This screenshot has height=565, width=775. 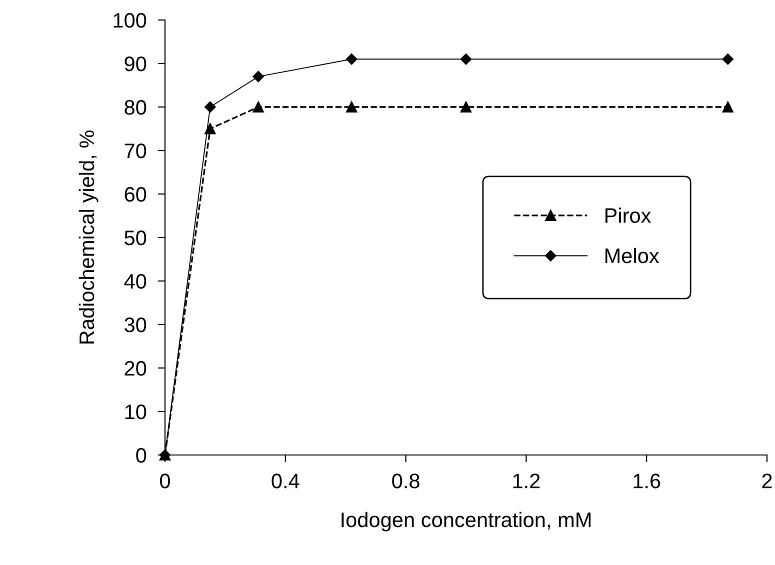 What do you see at coordinates (141, 455) in the screenshot?
I see `y-tick-label: 0` at bounding box center [141, 455].